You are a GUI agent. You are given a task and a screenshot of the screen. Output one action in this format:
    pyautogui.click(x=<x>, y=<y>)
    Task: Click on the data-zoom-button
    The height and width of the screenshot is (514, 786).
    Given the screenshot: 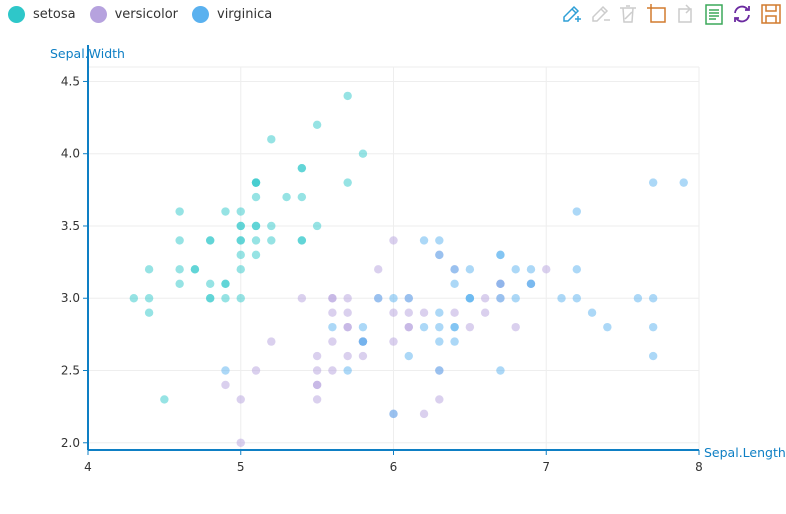 What is the action you would take?
    pyautogui.click(x=657, y=14)
    